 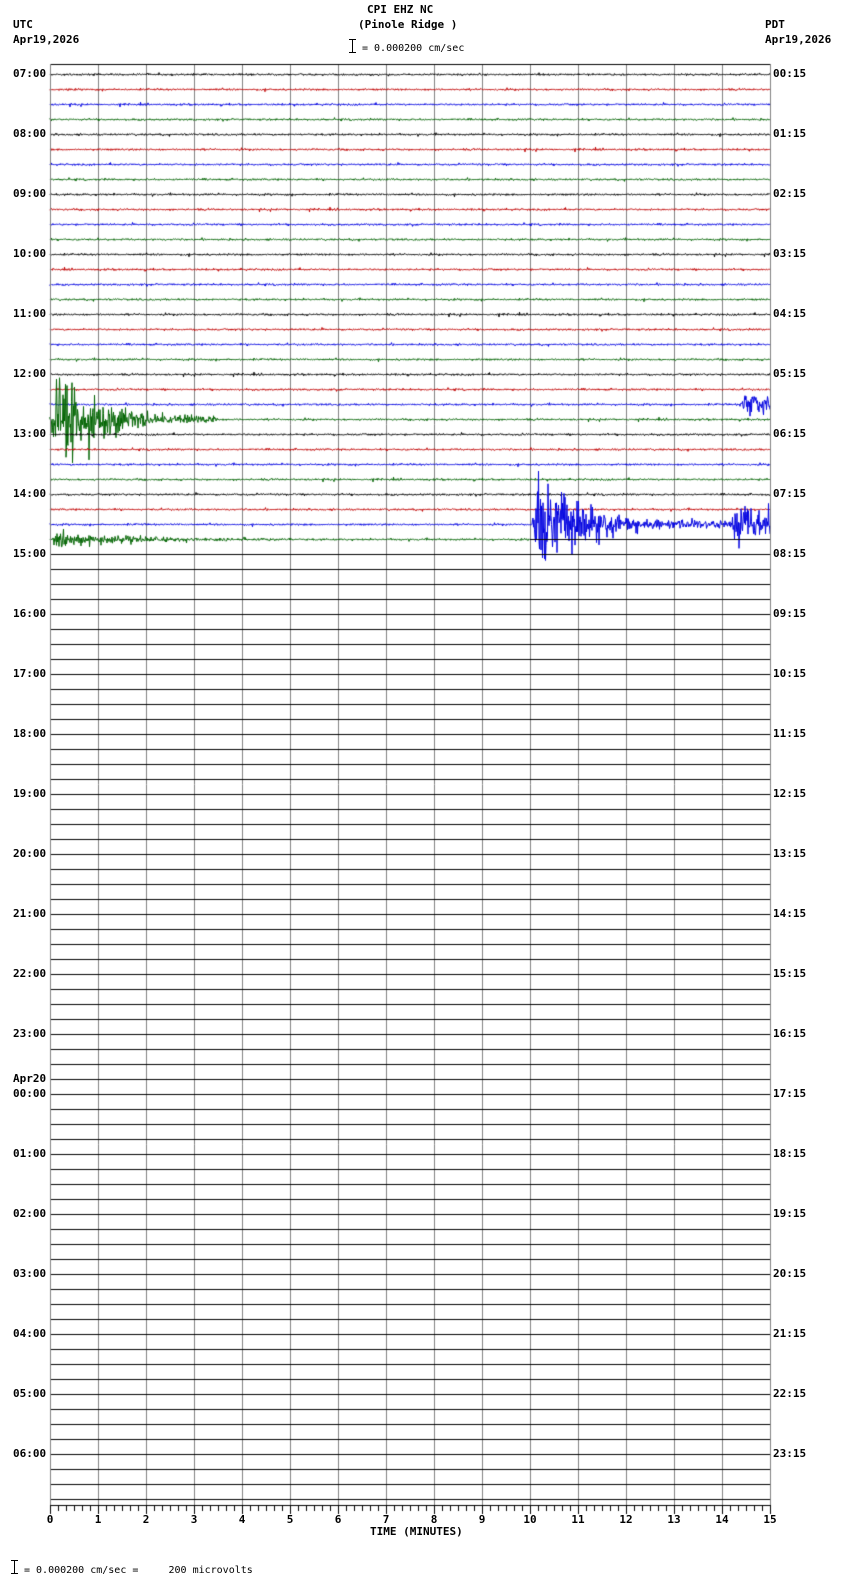 I want to click on pdt-hour-label: 07:15, so click(x=790, y=493).